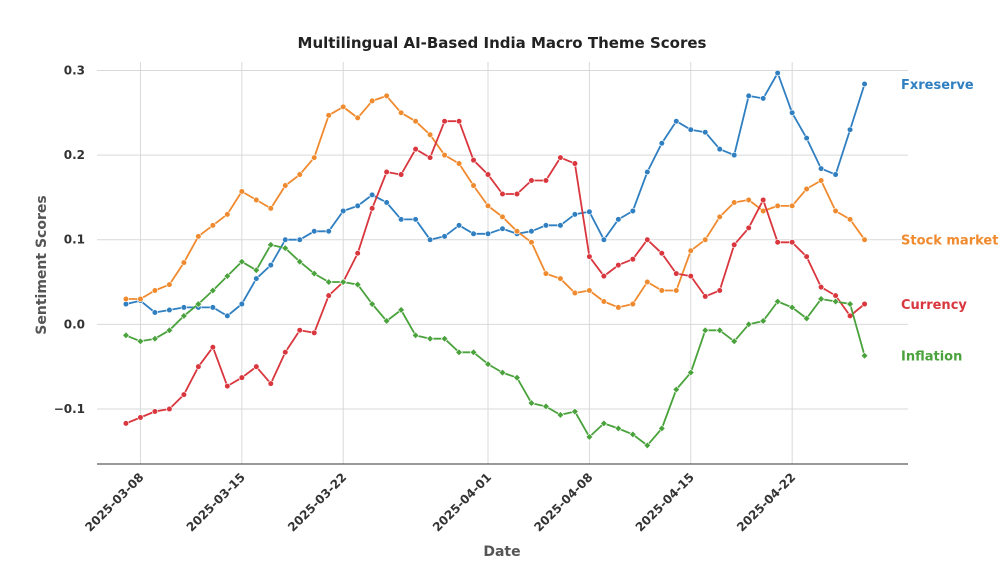  What do you see at coordinates (937, 85) in the screenshot?
I see `series-label-fxreserve: Fxreserve` at bounding box center [937, 85].